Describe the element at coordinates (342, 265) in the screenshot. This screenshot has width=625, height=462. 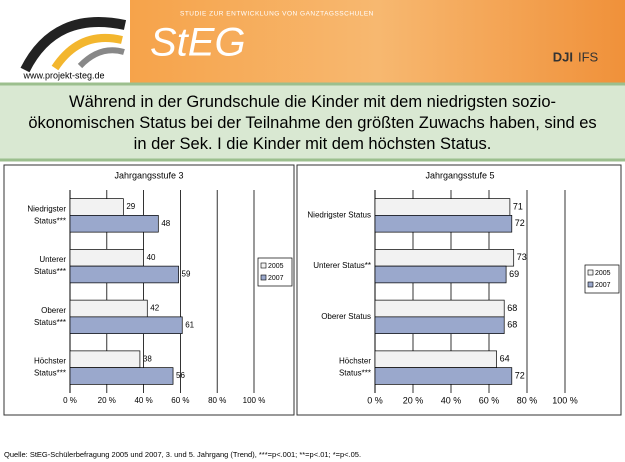
I see `y-tick-label: Unterer Status**` at that location.